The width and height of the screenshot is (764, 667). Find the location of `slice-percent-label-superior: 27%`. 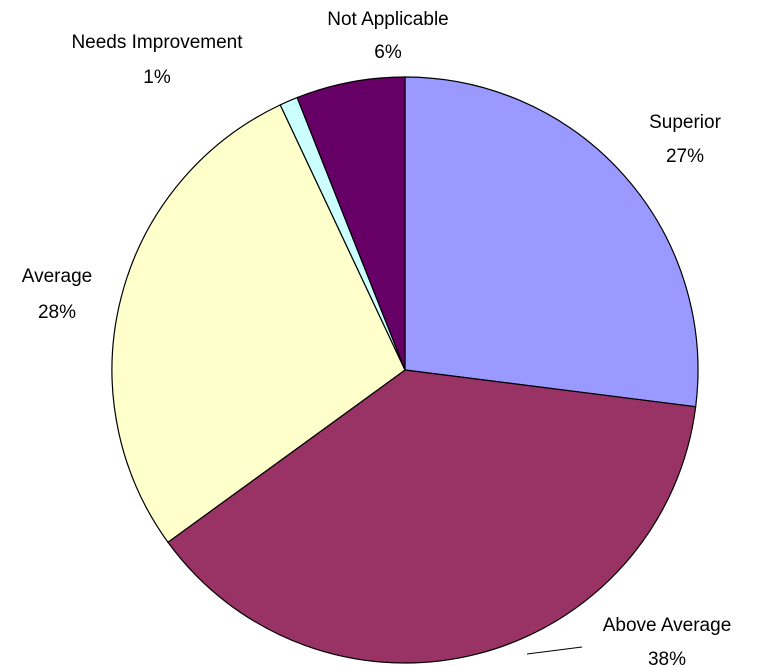

slice-percent-label-superior: 27% is located at coordinates (685, 156).